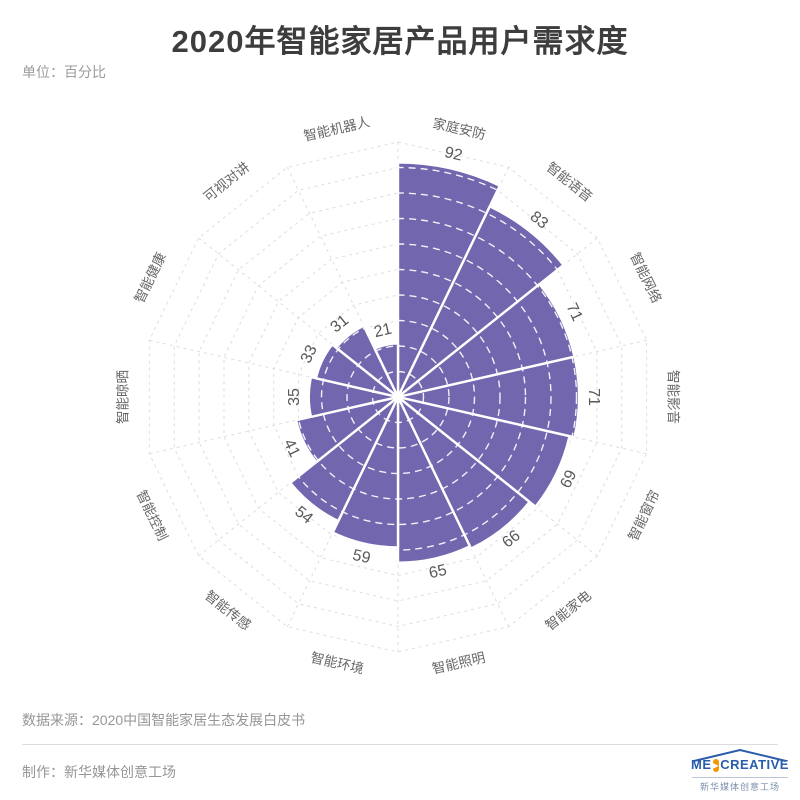 The height and width of the screenshot is (800, 800). Describe the element at coordinates (150, 277) in the screenshot. I see `category-label: 智能健康` at that location.